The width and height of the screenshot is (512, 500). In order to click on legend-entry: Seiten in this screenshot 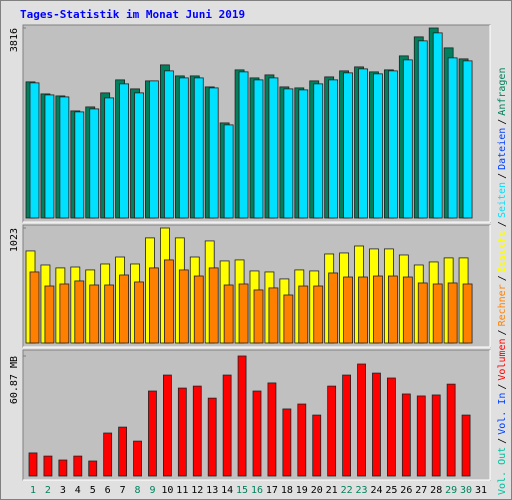, I will do `click(502, 200)`.